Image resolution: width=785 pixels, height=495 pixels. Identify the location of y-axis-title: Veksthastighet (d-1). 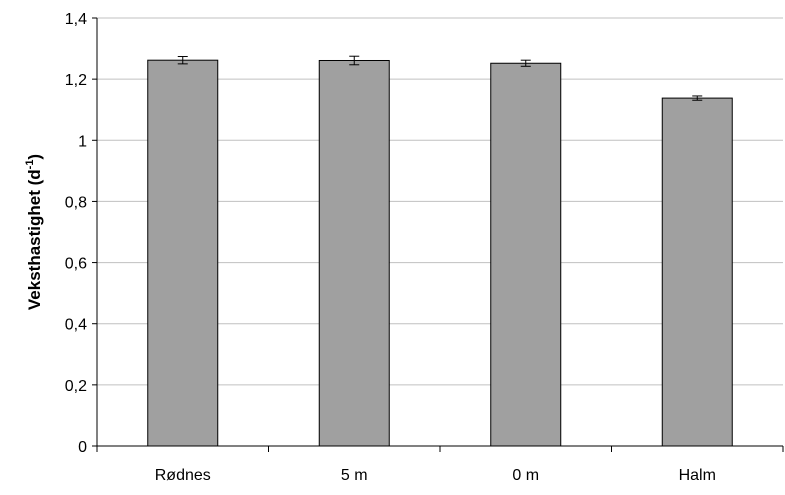
(34, 232).